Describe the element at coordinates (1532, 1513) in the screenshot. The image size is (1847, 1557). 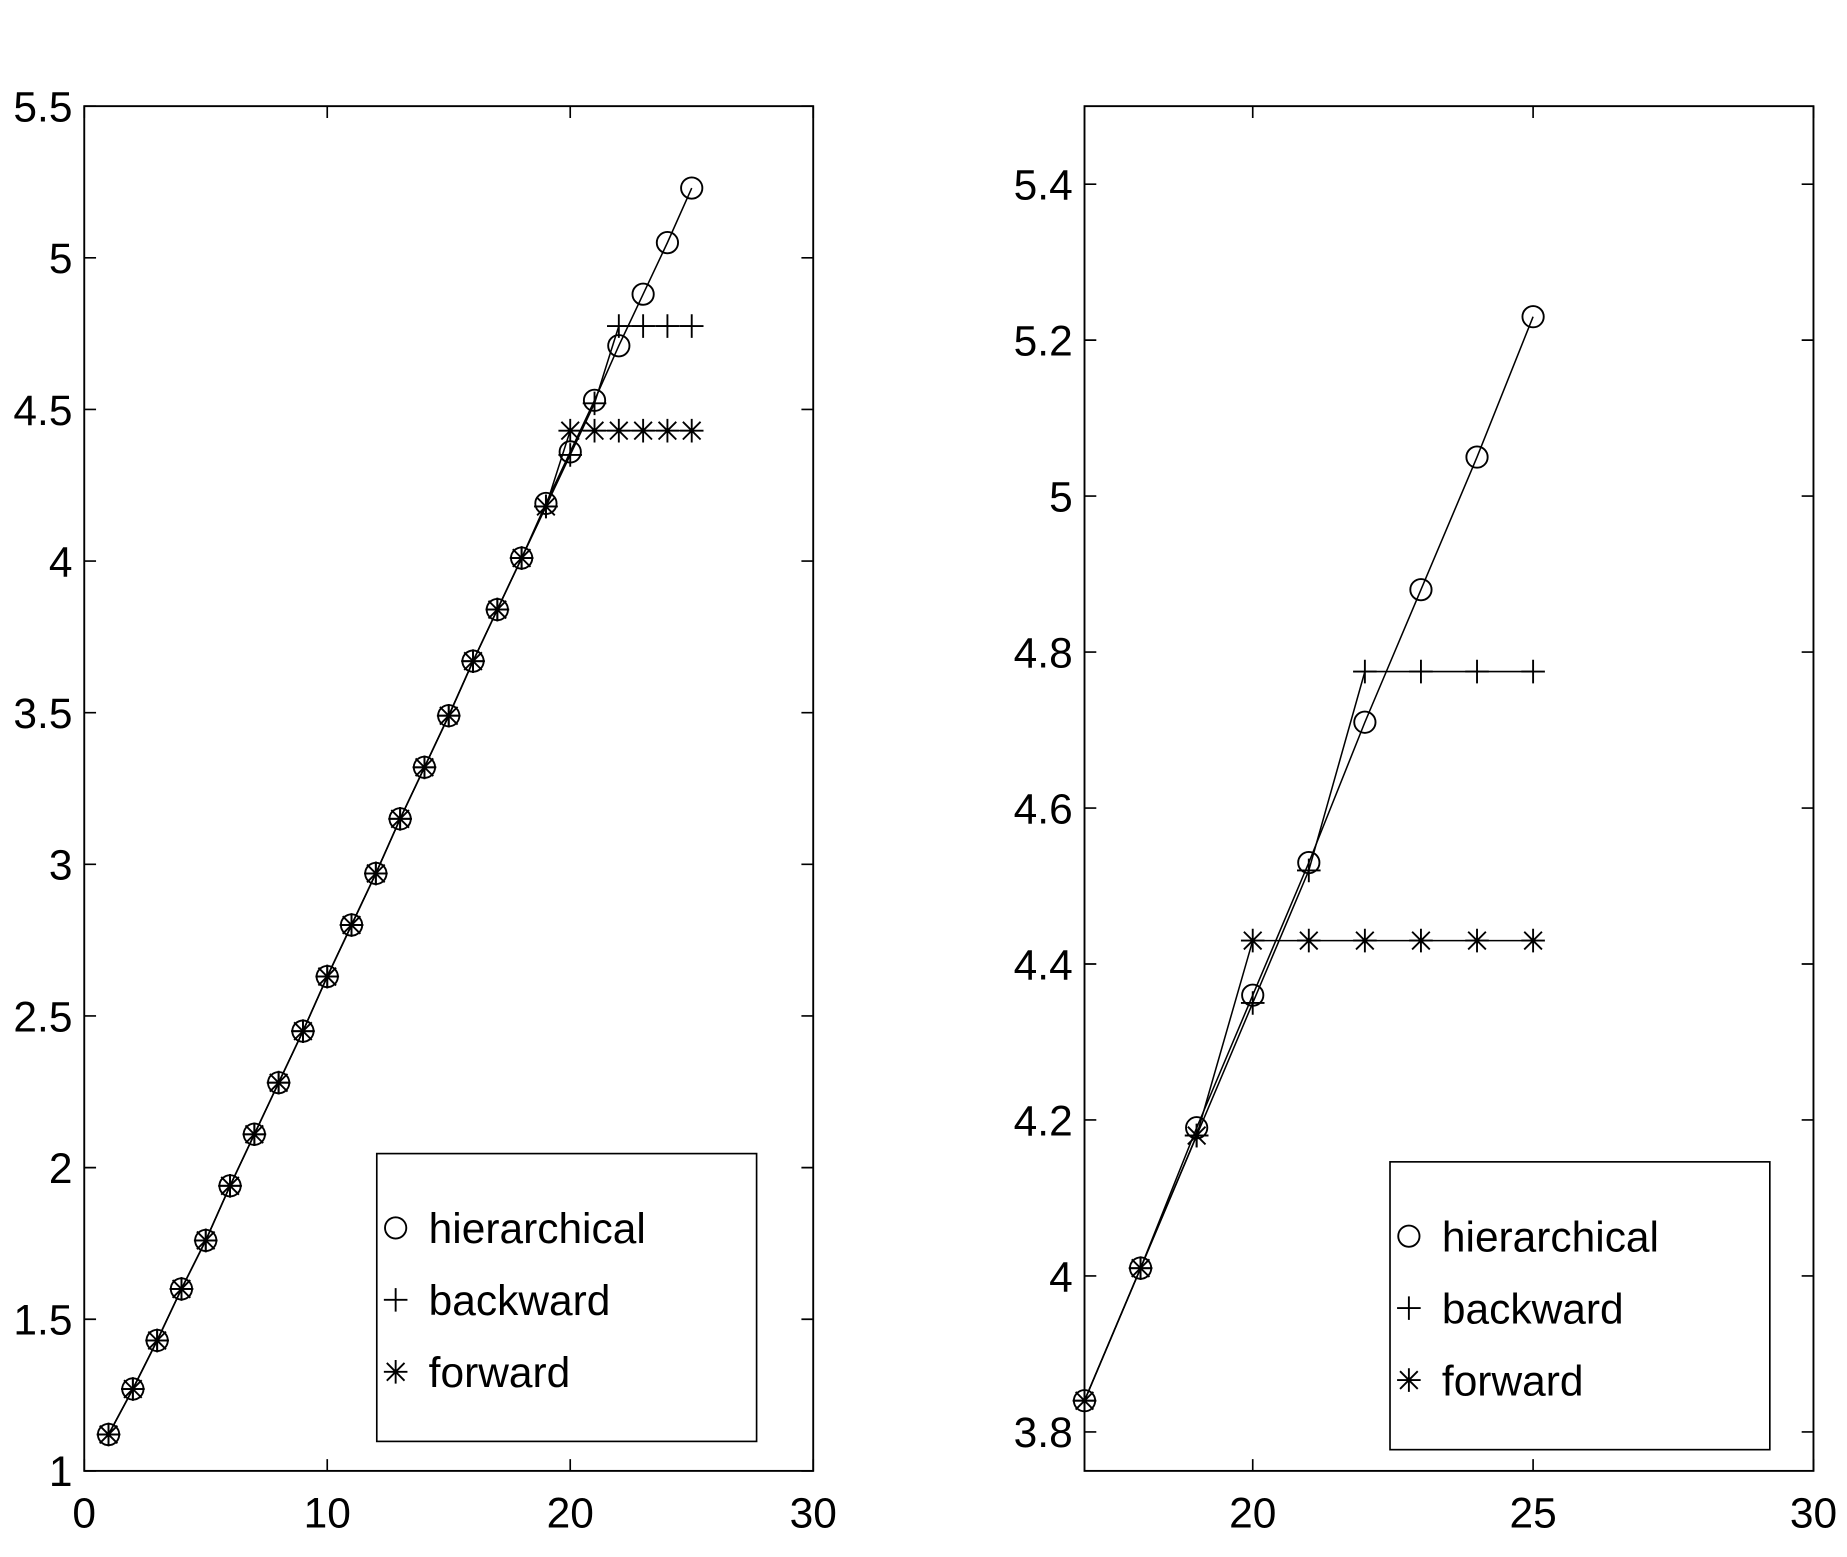
I see `x-tick-label: 25` at that location.